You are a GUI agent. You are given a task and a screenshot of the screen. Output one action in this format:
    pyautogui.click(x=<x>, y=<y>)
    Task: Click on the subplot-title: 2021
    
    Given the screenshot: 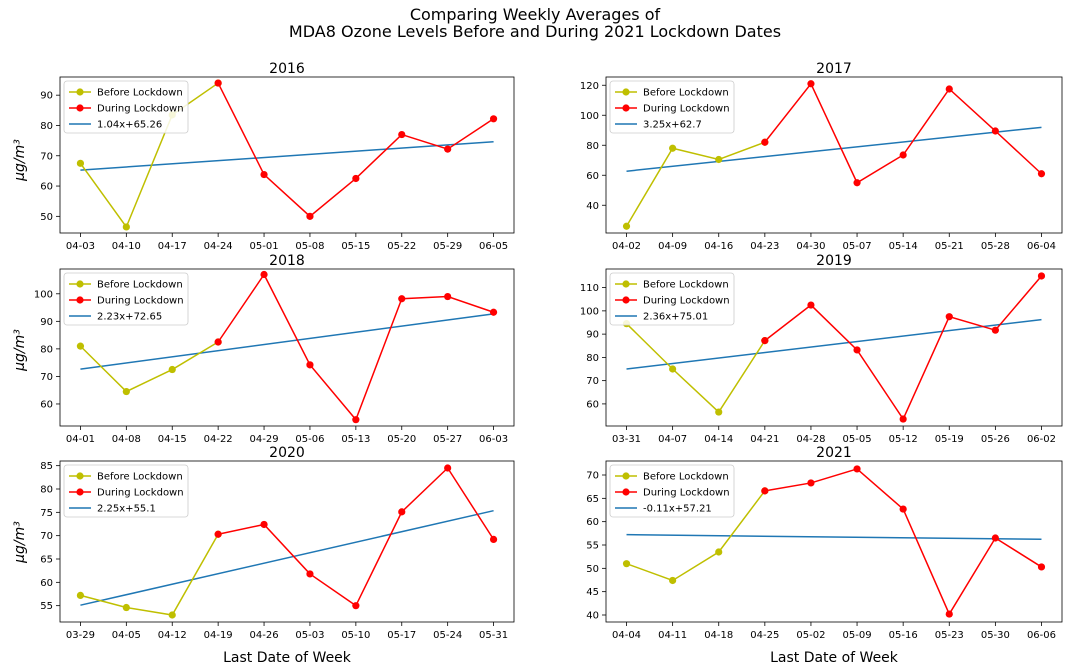 What is the action you would take?
    pyautogui.click(x=834, y=453)
    